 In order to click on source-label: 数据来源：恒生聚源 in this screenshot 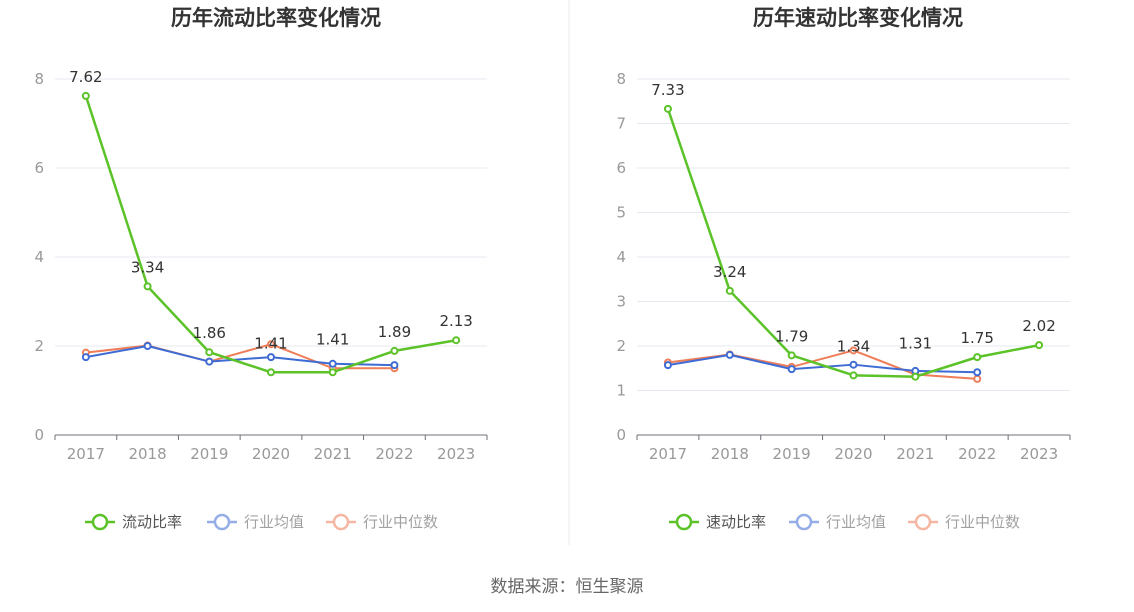, I will do `click(567, 587)`.